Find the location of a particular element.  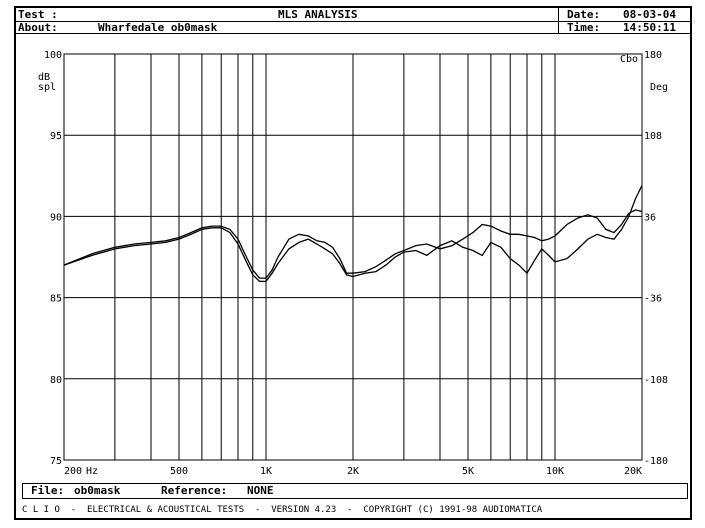

y-tick-label: 100 is located at coordinates (53, 55).